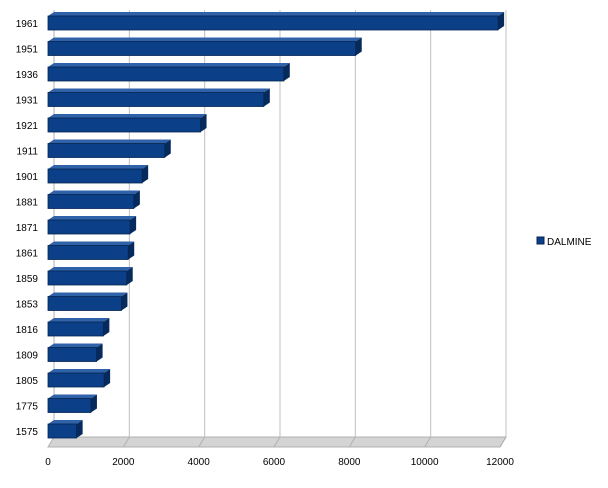 Image resolution: width=608 pixels, height=488 pixels. What do you see at coordinates (27, 305) in the screenshot?
I see `y-tick-label: 1853` at bounding box center [27, 305].